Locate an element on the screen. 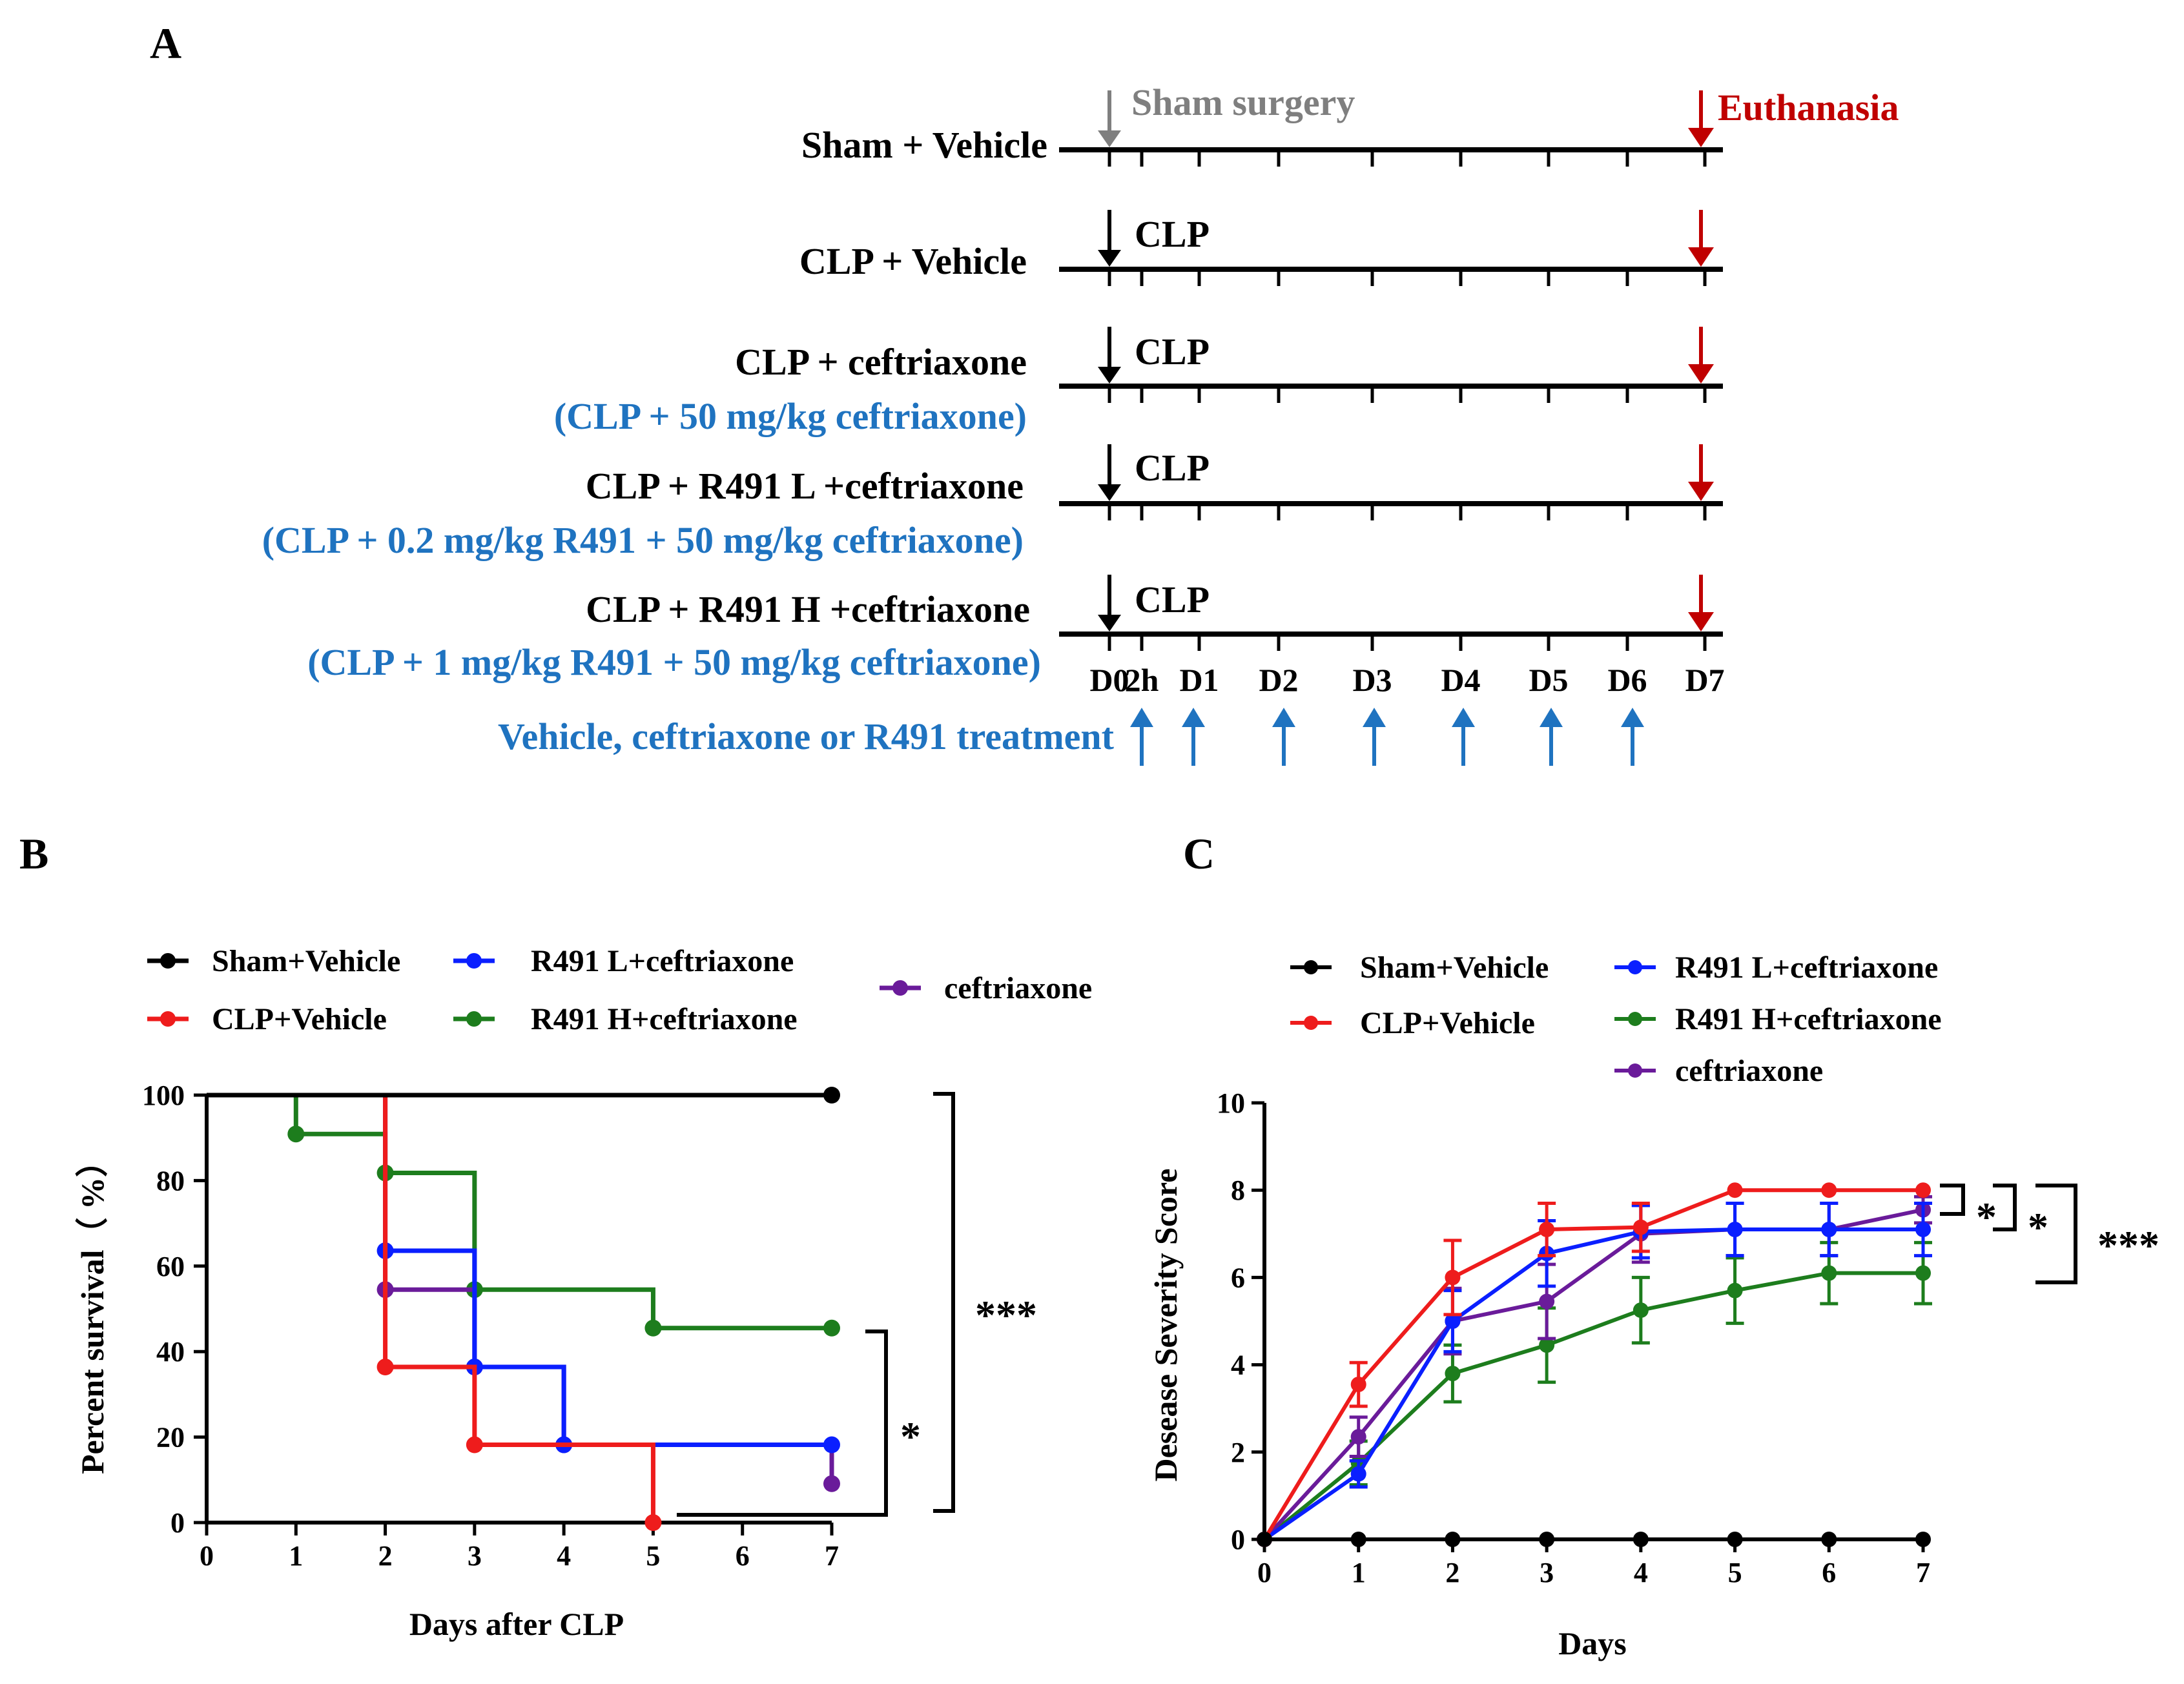  y-tick-label: 4 is located at coordinates (1238, 1366).